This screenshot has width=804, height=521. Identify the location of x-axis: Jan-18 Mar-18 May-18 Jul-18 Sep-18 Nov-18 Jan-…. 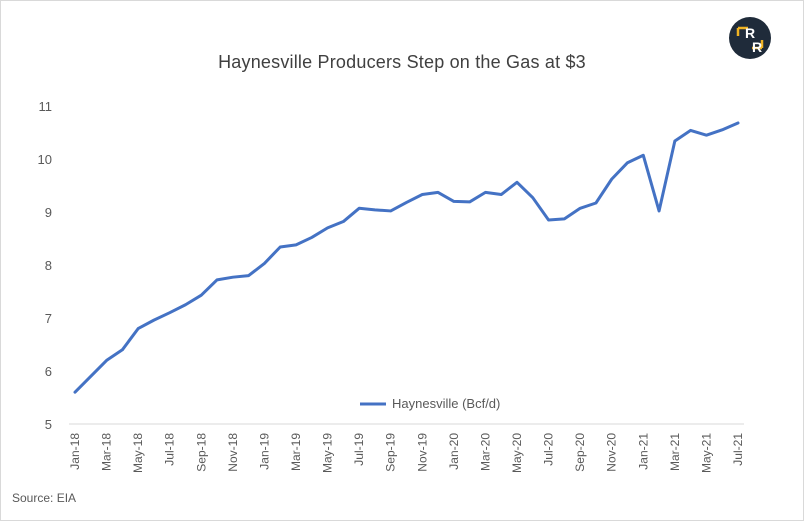
(406, 448).